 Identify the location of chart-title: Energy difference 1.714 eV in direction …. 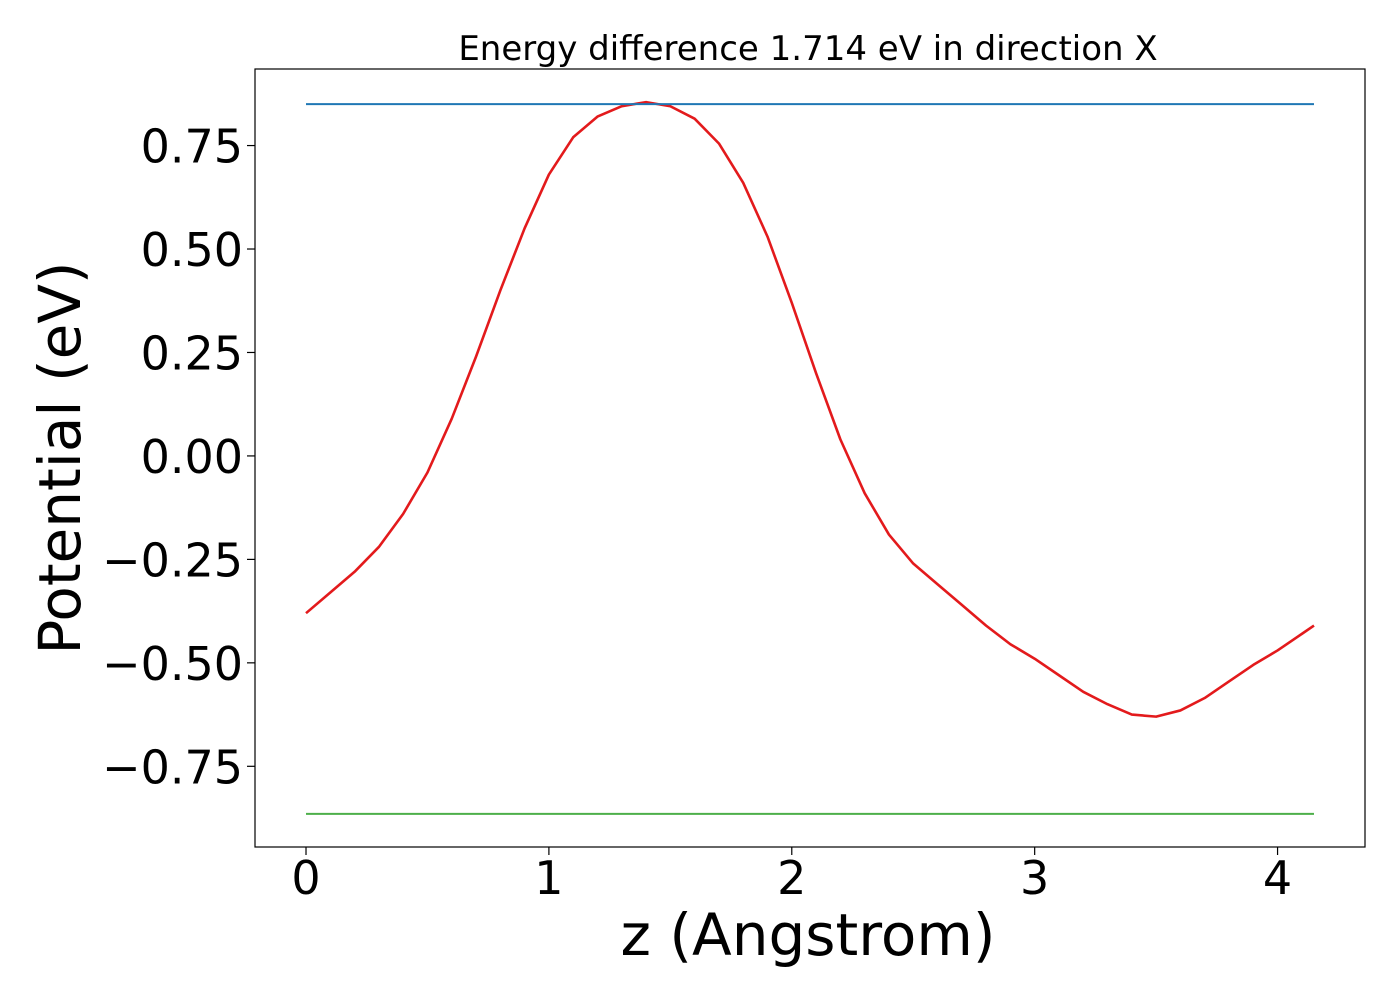
(807, 49).